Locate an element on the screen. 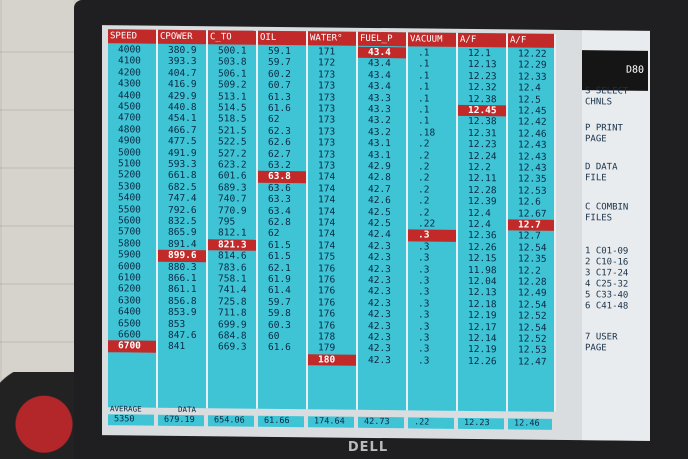 The image size is (688, 459). data-cell: 861.1 is located at coordinates (182, 290).